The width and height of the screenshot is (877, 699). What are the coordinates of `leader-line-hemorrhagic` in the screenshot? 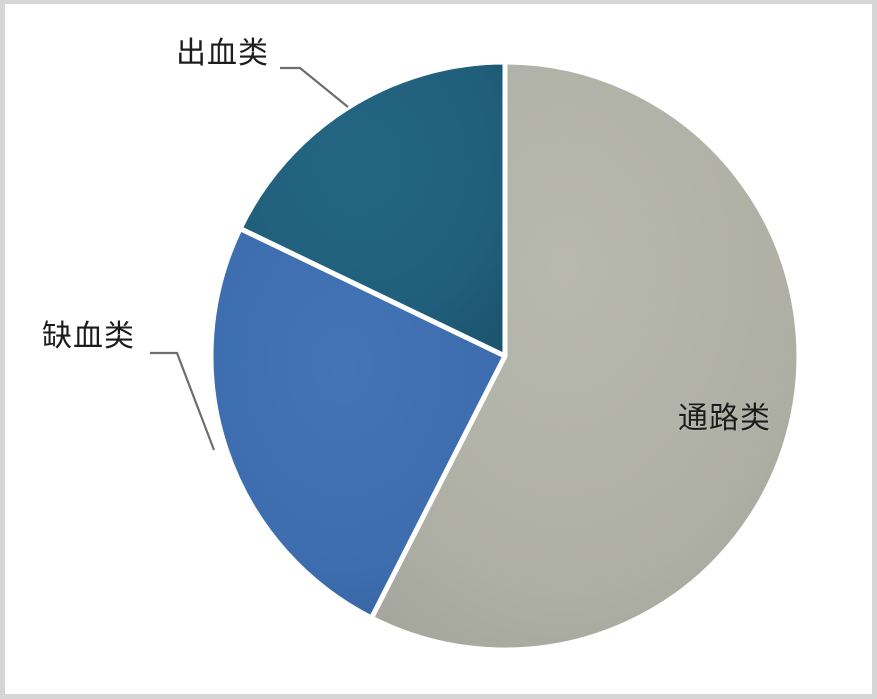 It's located at (314, 87).